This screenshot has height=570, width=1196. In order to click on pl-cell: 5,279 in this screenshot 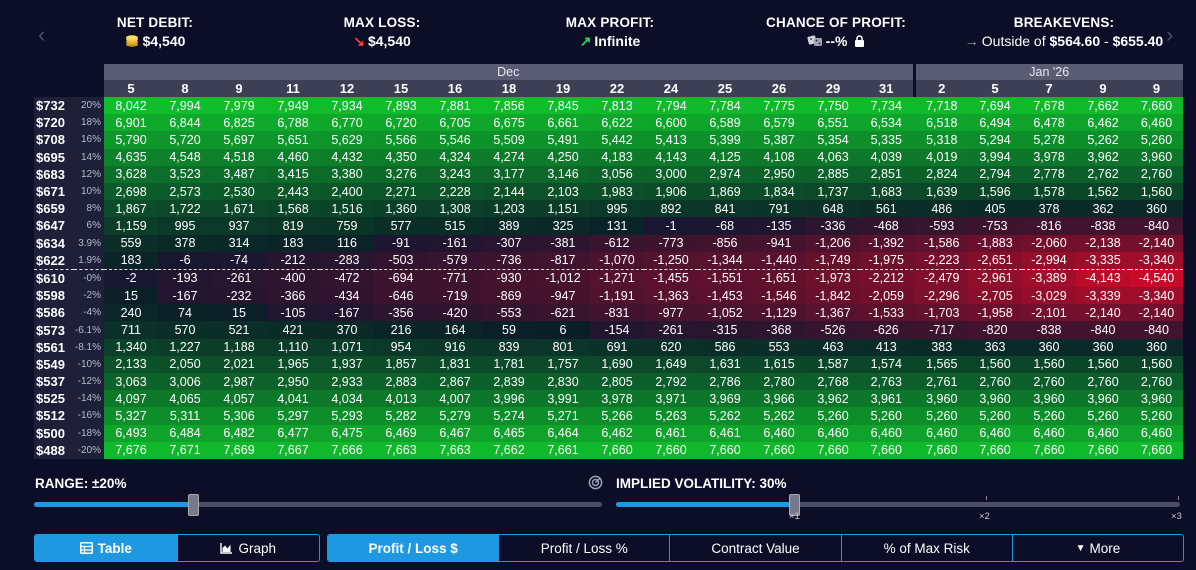, I will do `click(455, 416)`.